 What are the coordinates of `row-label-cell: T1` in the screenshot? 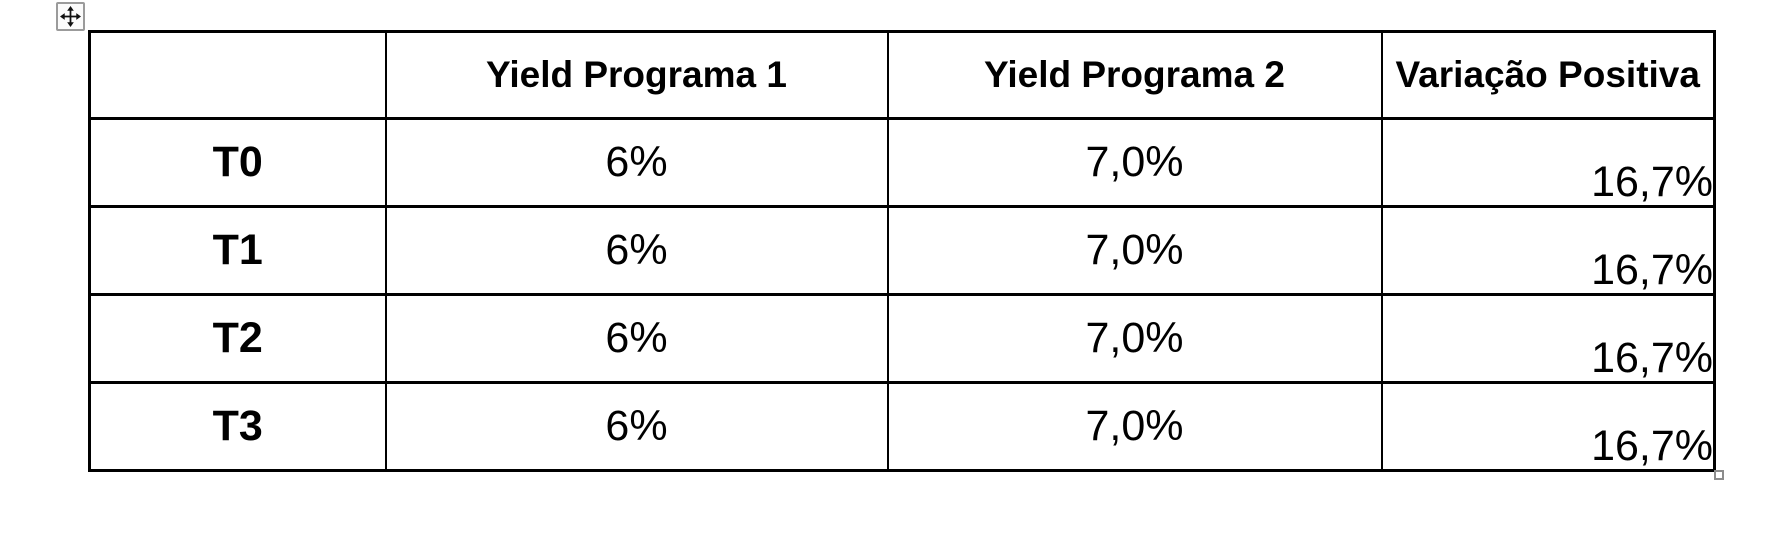 It's located at (237, 250).